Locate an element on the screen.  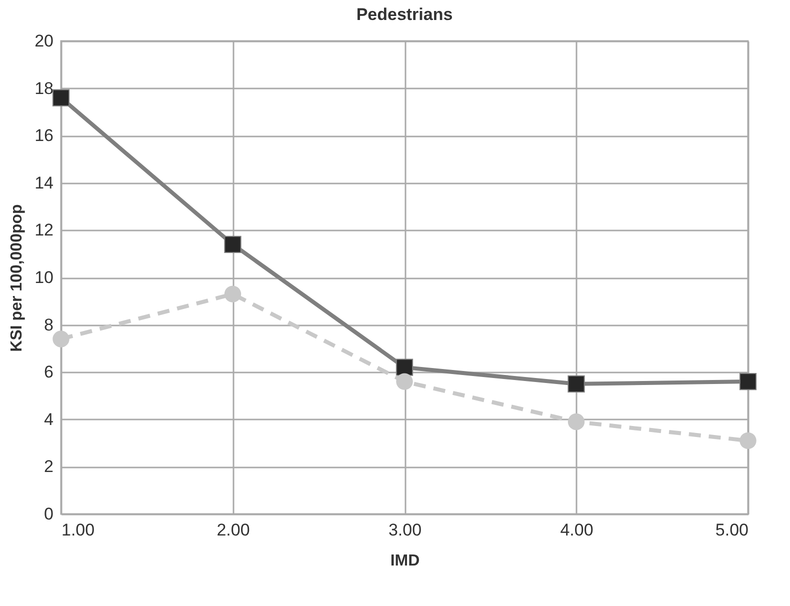
chart-title: Pedestrians is located at coordinates (404, 14).